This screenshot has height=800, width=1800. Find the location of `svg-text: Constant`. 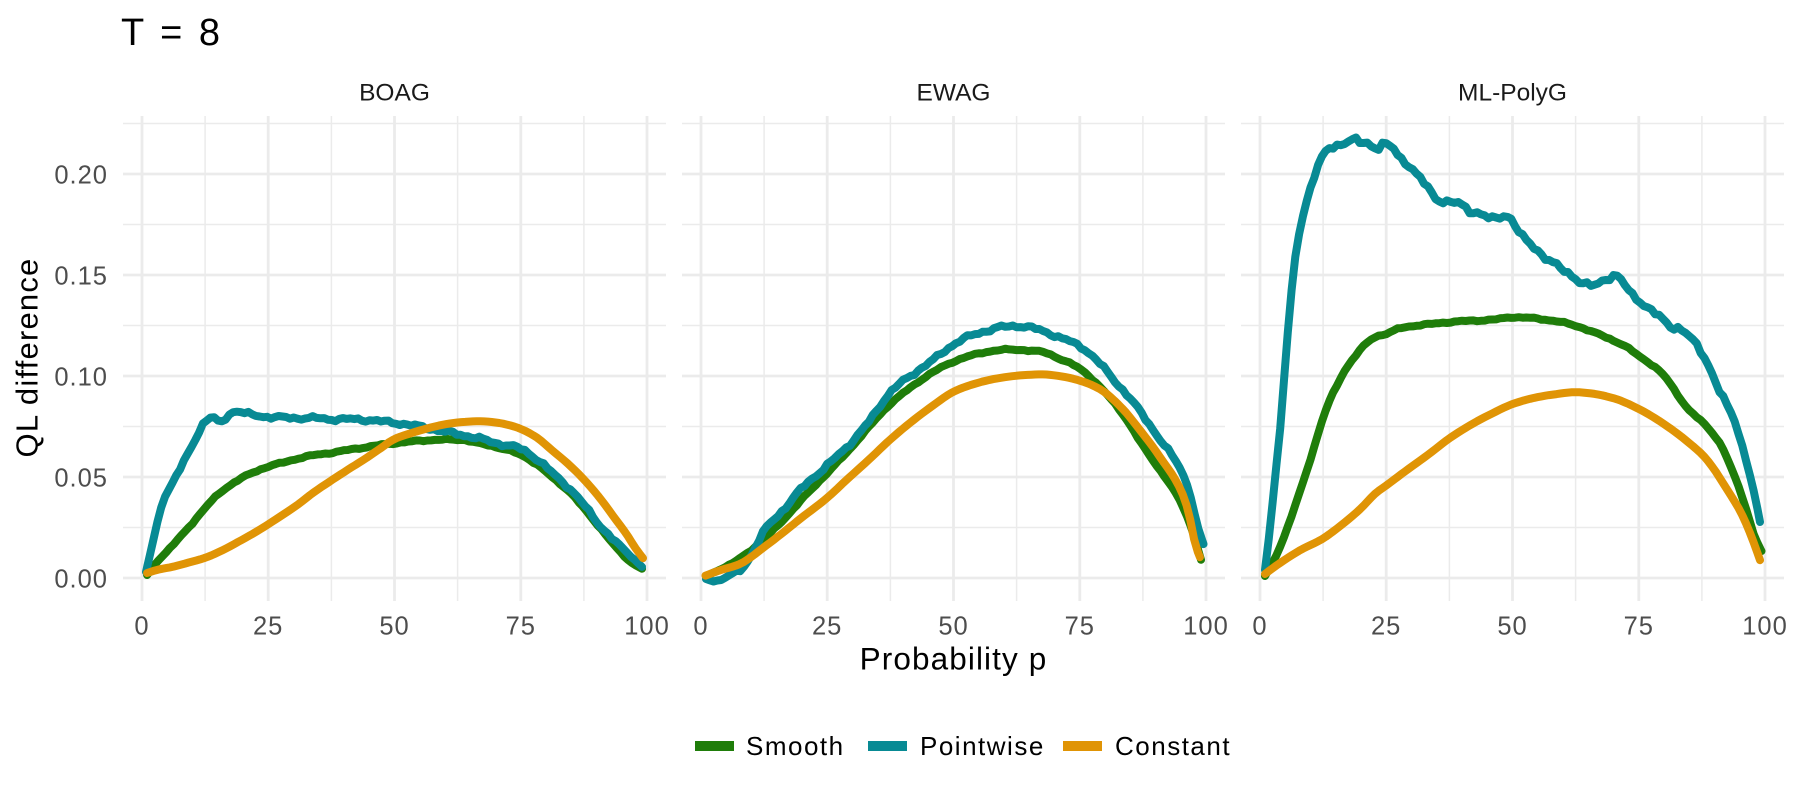

svg-text: Constant is located at coordinates (1173, 746).